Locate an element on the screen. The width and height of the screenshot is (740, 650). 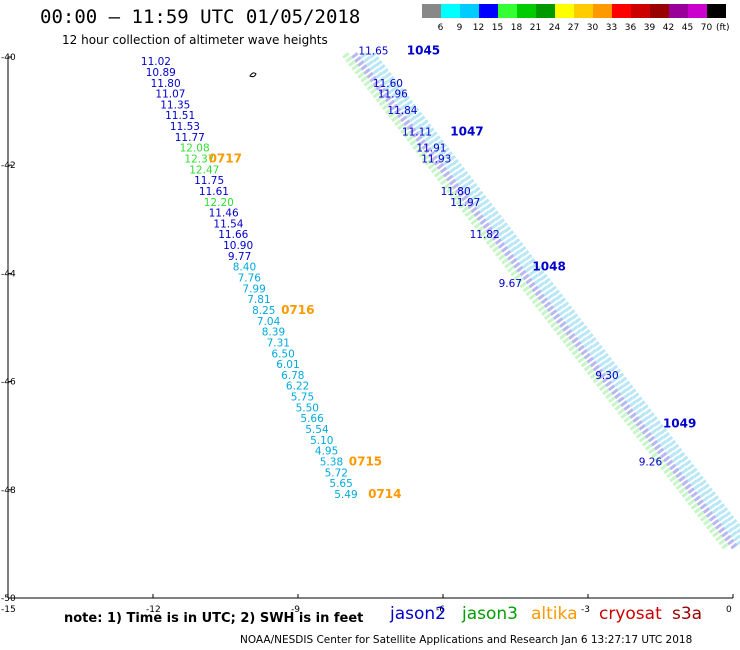
swh-value: 11.02 is located at coordinates (156, 62).